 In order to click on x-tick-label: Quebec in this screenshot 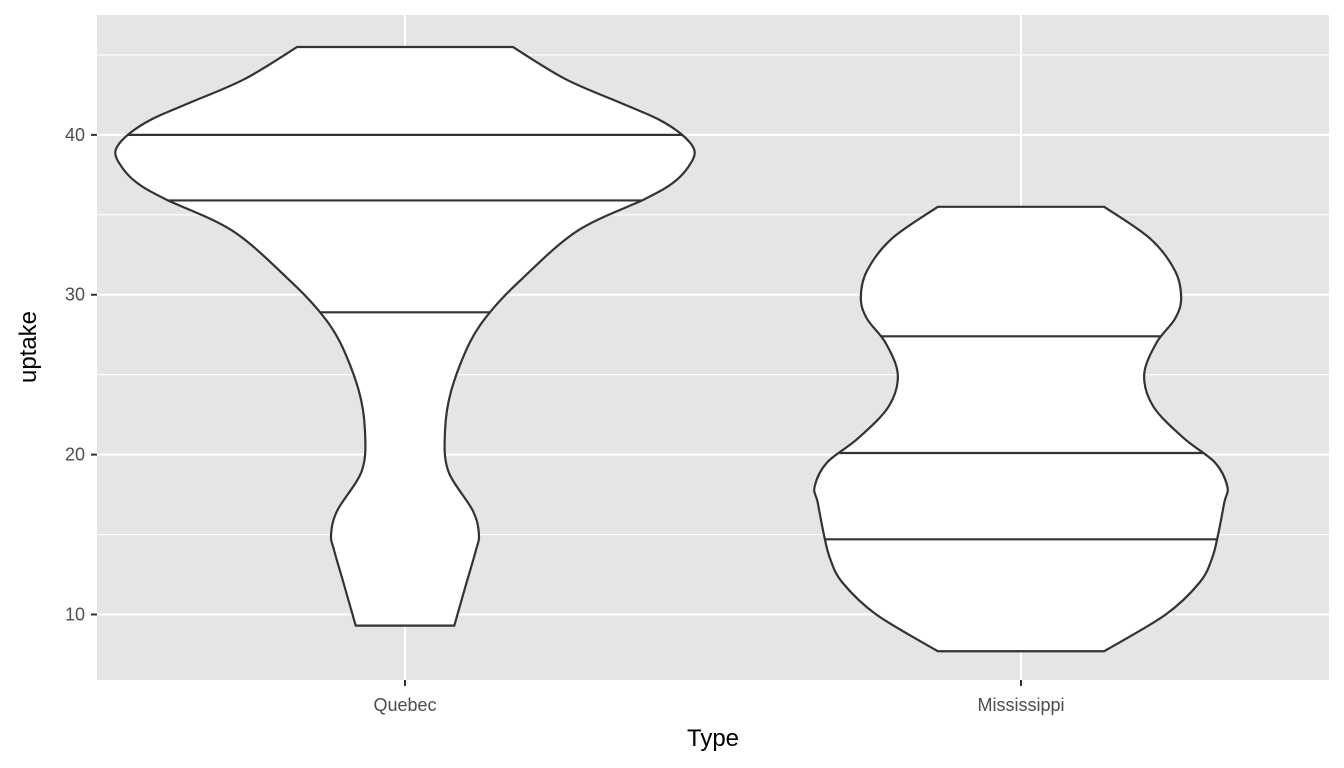, I will do `click(404, 705)`.